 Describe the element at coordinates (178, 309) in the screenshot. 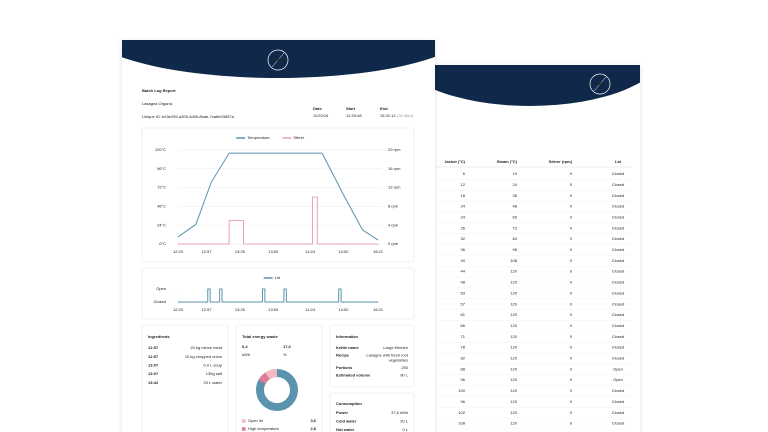

I see `x-tick-label: 12:33` at that location.